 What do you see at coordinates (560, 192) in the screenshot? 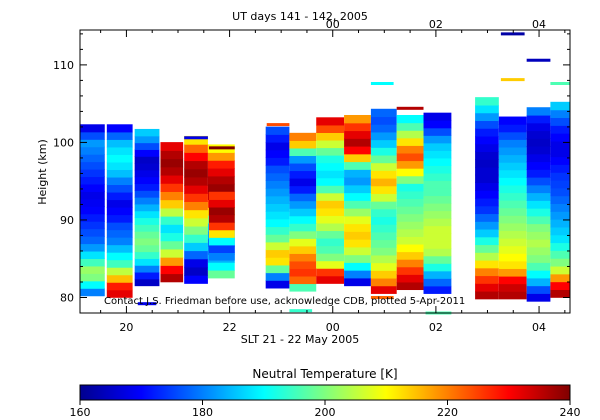
I see `heatmap-cell-col17-row13` at bounding box center [560, 192].